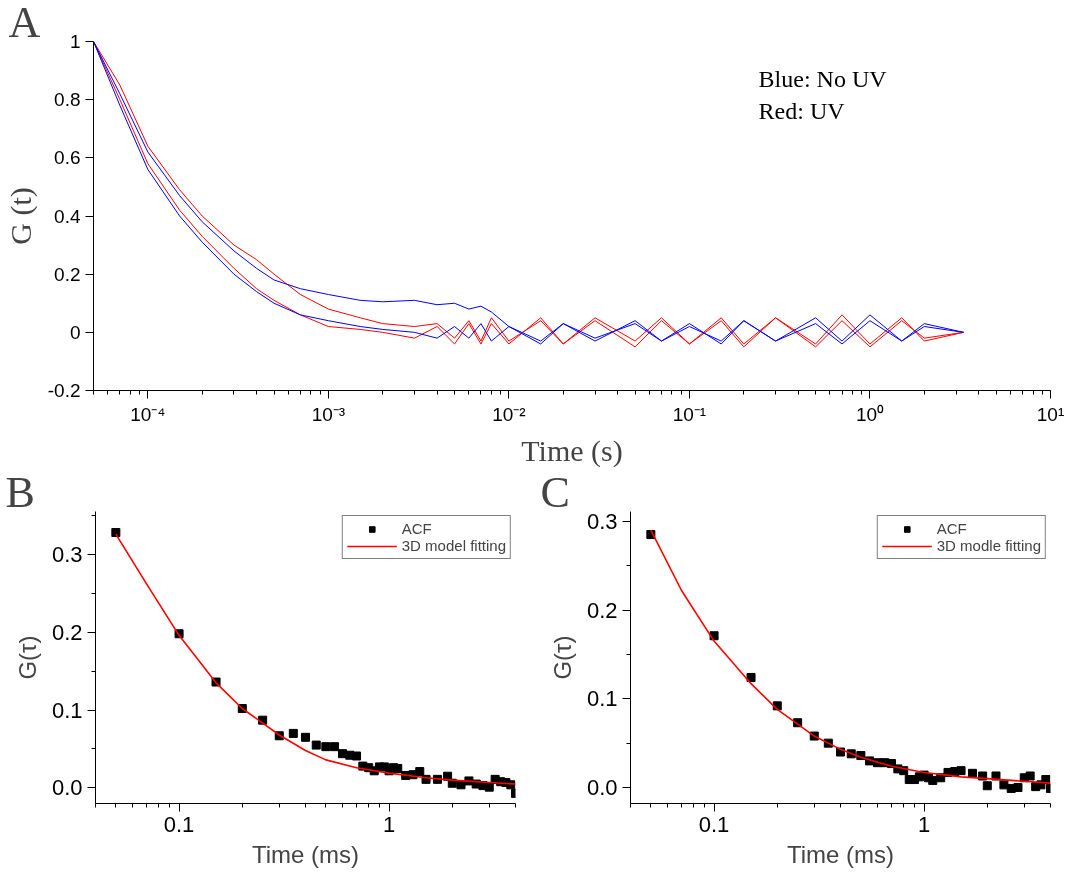  What do you see at coordinates (148, 414) in the screenshot?
I see `x-tick-label: 10⁻⁴` at bounding box center [148, 414].